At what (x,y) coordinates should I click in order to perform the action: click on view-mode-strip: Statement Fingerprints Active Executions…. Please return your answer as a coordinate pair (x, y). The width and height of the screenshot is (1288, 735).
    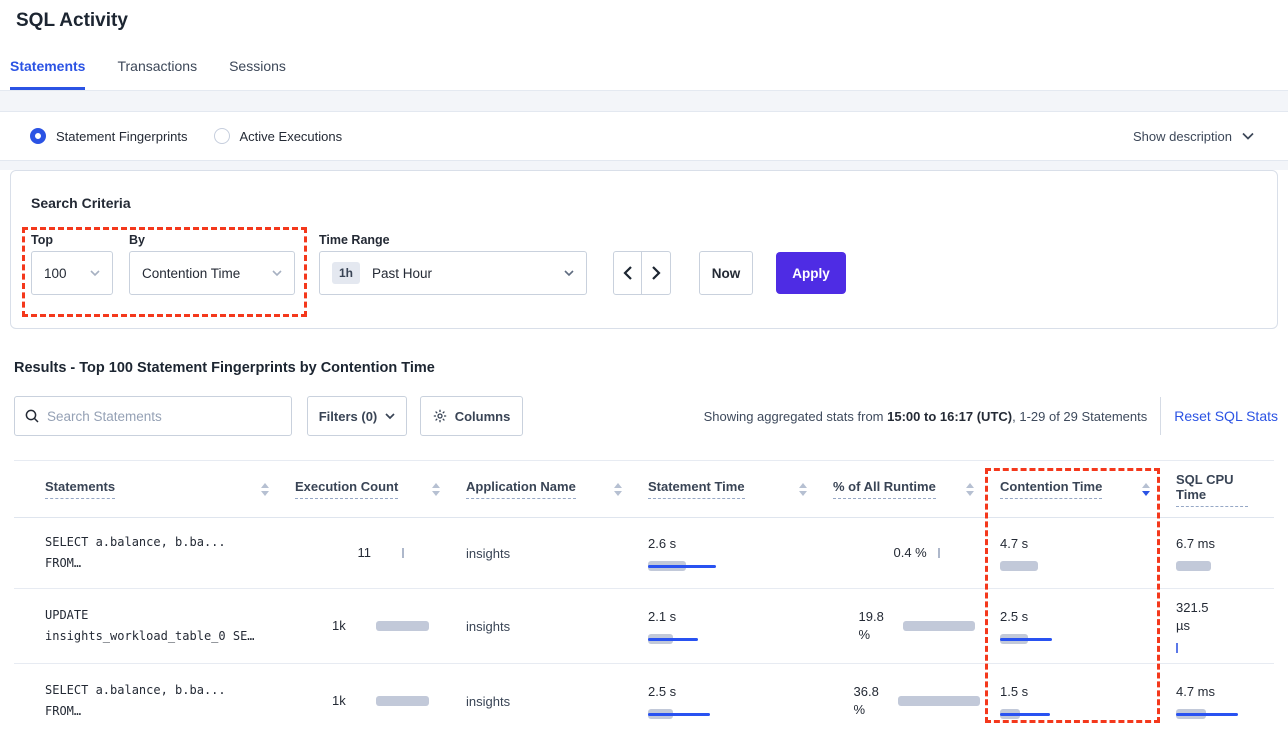
    Looking at the image, I should click on (644, 136).